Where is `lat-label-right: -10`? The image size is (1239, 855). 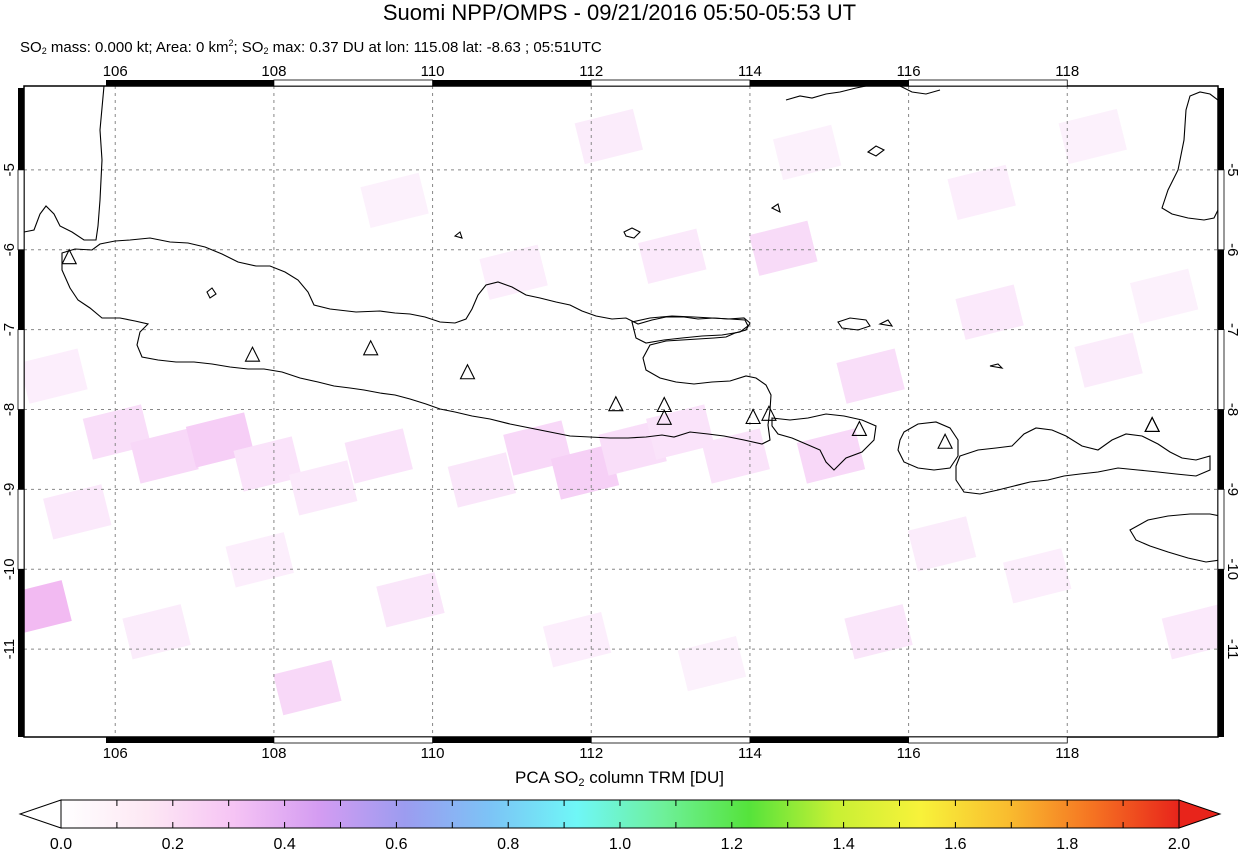
lat-label-right: -10 is located at coordinates (1231, 569).